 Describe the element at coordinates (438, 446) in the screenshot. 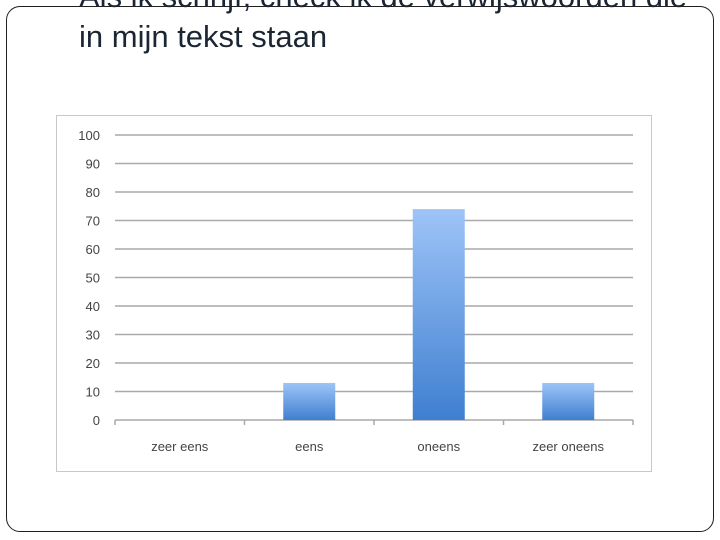

I see `x-tick-label-oneens: oneens` at that location.